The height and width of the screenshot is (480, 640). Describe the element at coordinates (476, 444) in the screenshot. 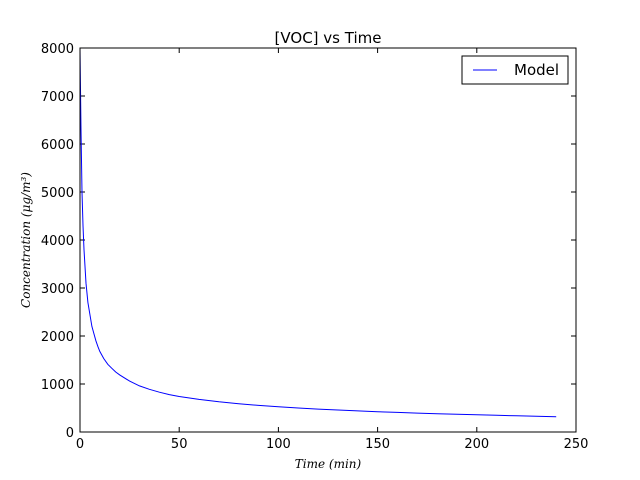

I see `x-tick-label: 200` at that location.